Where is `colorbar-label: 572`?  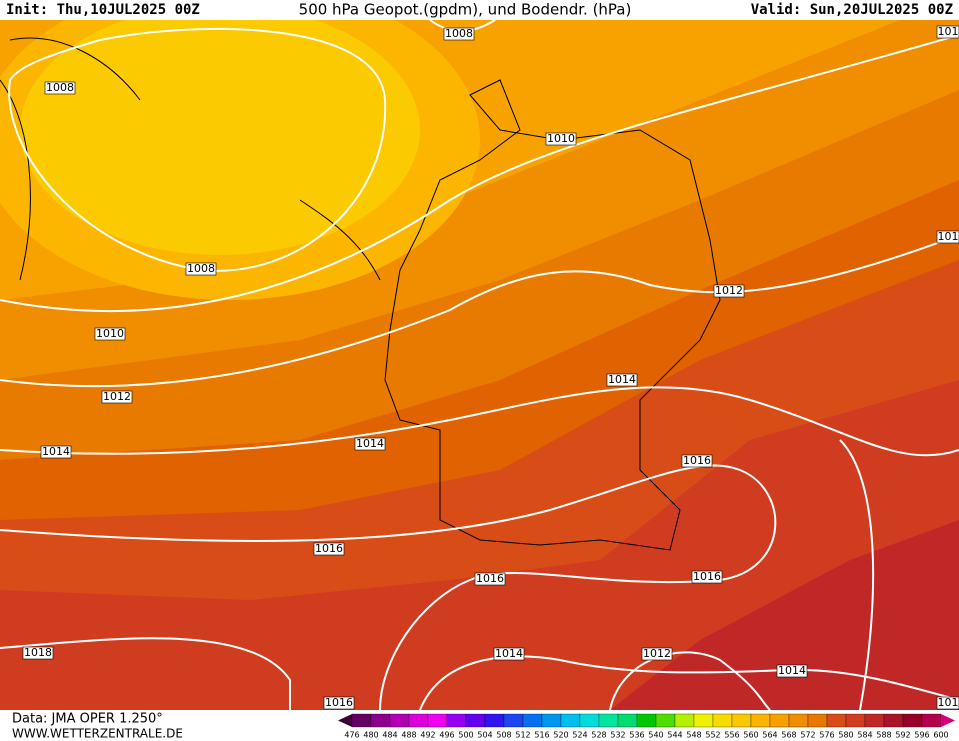
colorbar-label: 572 is located at coordinates (807, 735).